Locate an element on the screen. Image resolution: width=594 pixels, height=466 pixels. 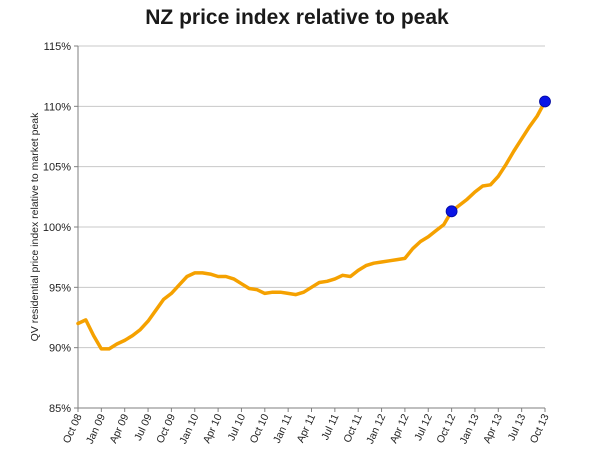
x-tick-label: Jul 09 is located at coordinates (143, 427).